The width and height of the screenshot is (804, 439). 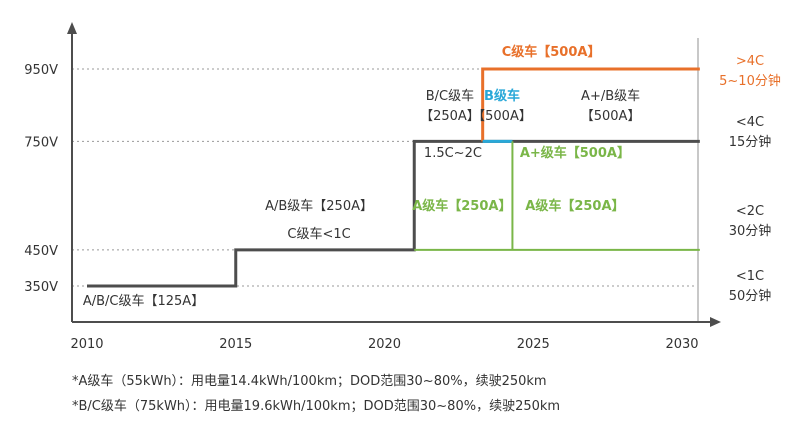 What do you see at coordinates (610, 96) in the screenshot?
I see `annotation-10: A+/B级车` at bounding box center [610, 96].